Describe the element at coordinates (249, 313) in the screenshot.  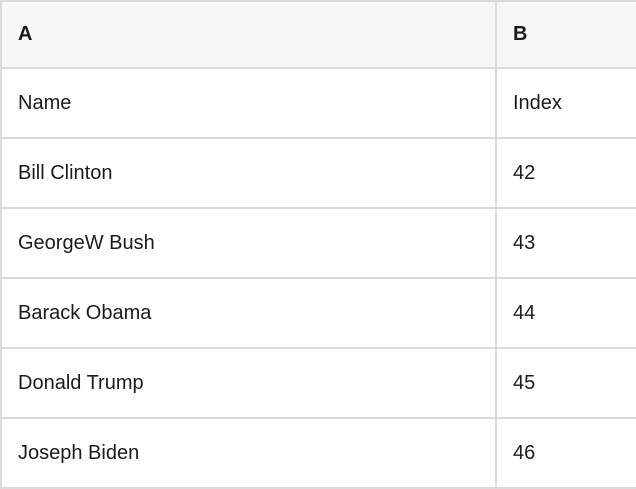
I see `cell-name: Barack Obama` at that location.